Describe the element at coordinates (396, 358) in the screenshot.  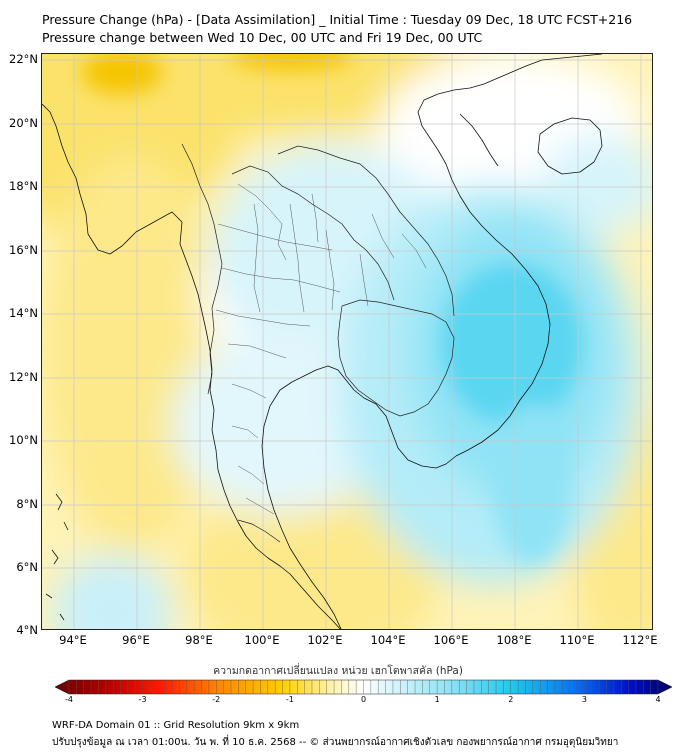
I see `border-cambodia` at that location.